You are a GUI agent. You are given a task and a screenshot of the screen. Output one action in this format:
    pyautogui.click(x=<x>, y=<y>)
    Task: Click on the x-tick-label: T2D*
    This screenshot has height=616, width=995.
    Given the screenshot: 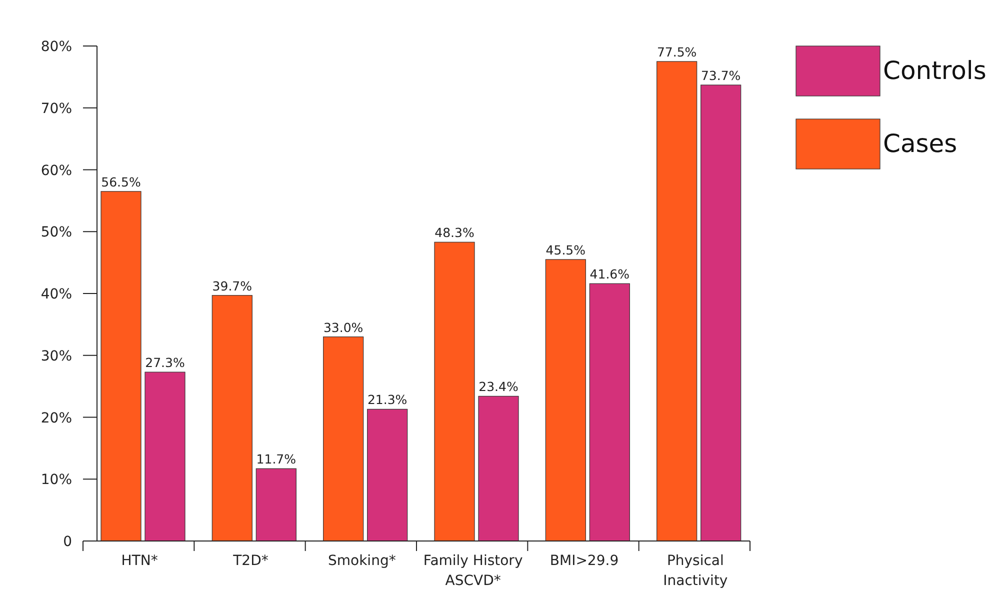 What is the action you would take?
    pyautogui.click(x=250, y=561)
    